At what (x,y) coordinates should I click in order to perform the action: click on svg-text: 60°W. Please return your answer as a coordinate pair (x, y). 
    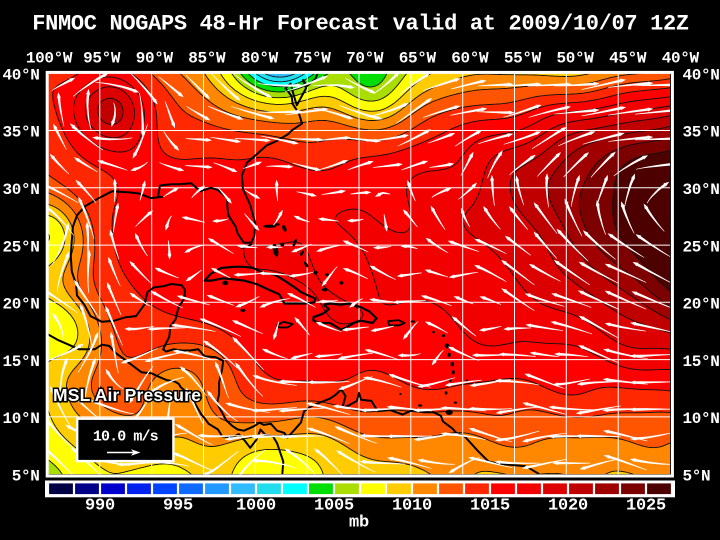
    Looking at the image, I should click on (470, 59).